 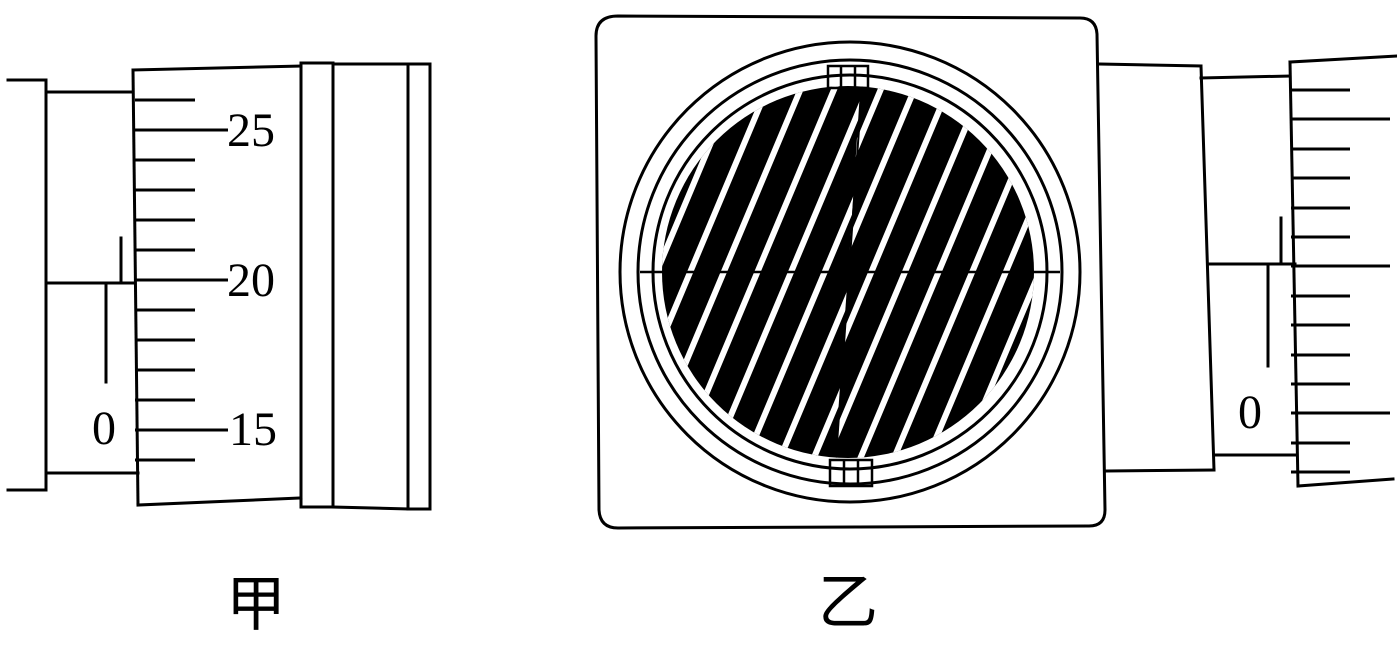 I want to click on figure-caption: 甲, so click(x=256, y=605).